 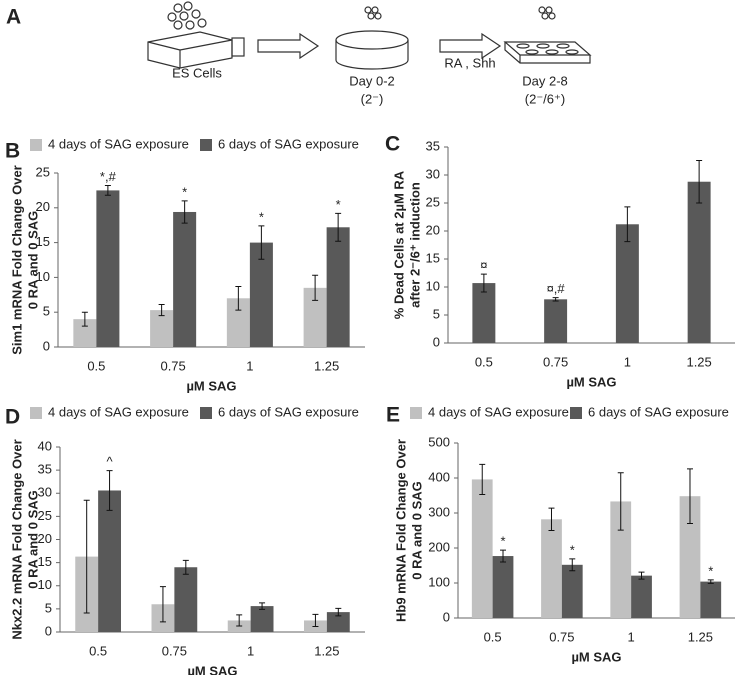 I want to click on y-tick-label: 400, so click(x=439, y=476).